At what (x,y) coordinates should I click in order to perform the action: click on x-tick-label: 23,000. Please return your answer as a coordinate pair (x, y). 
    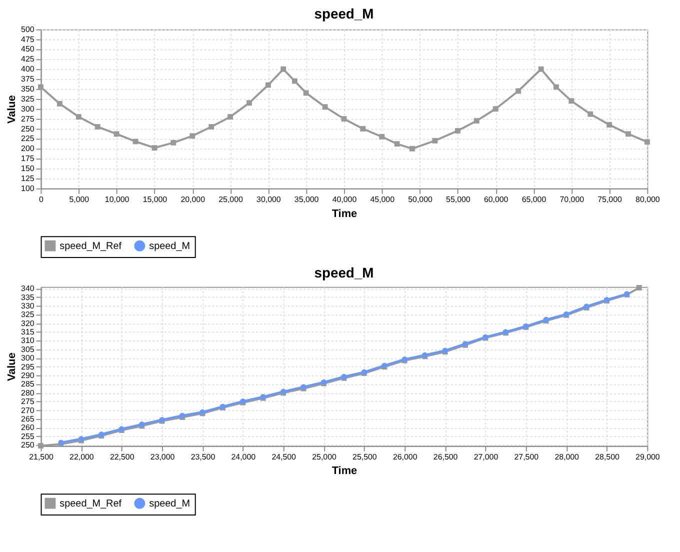
    Looking at the image, I should click on (163, 457).